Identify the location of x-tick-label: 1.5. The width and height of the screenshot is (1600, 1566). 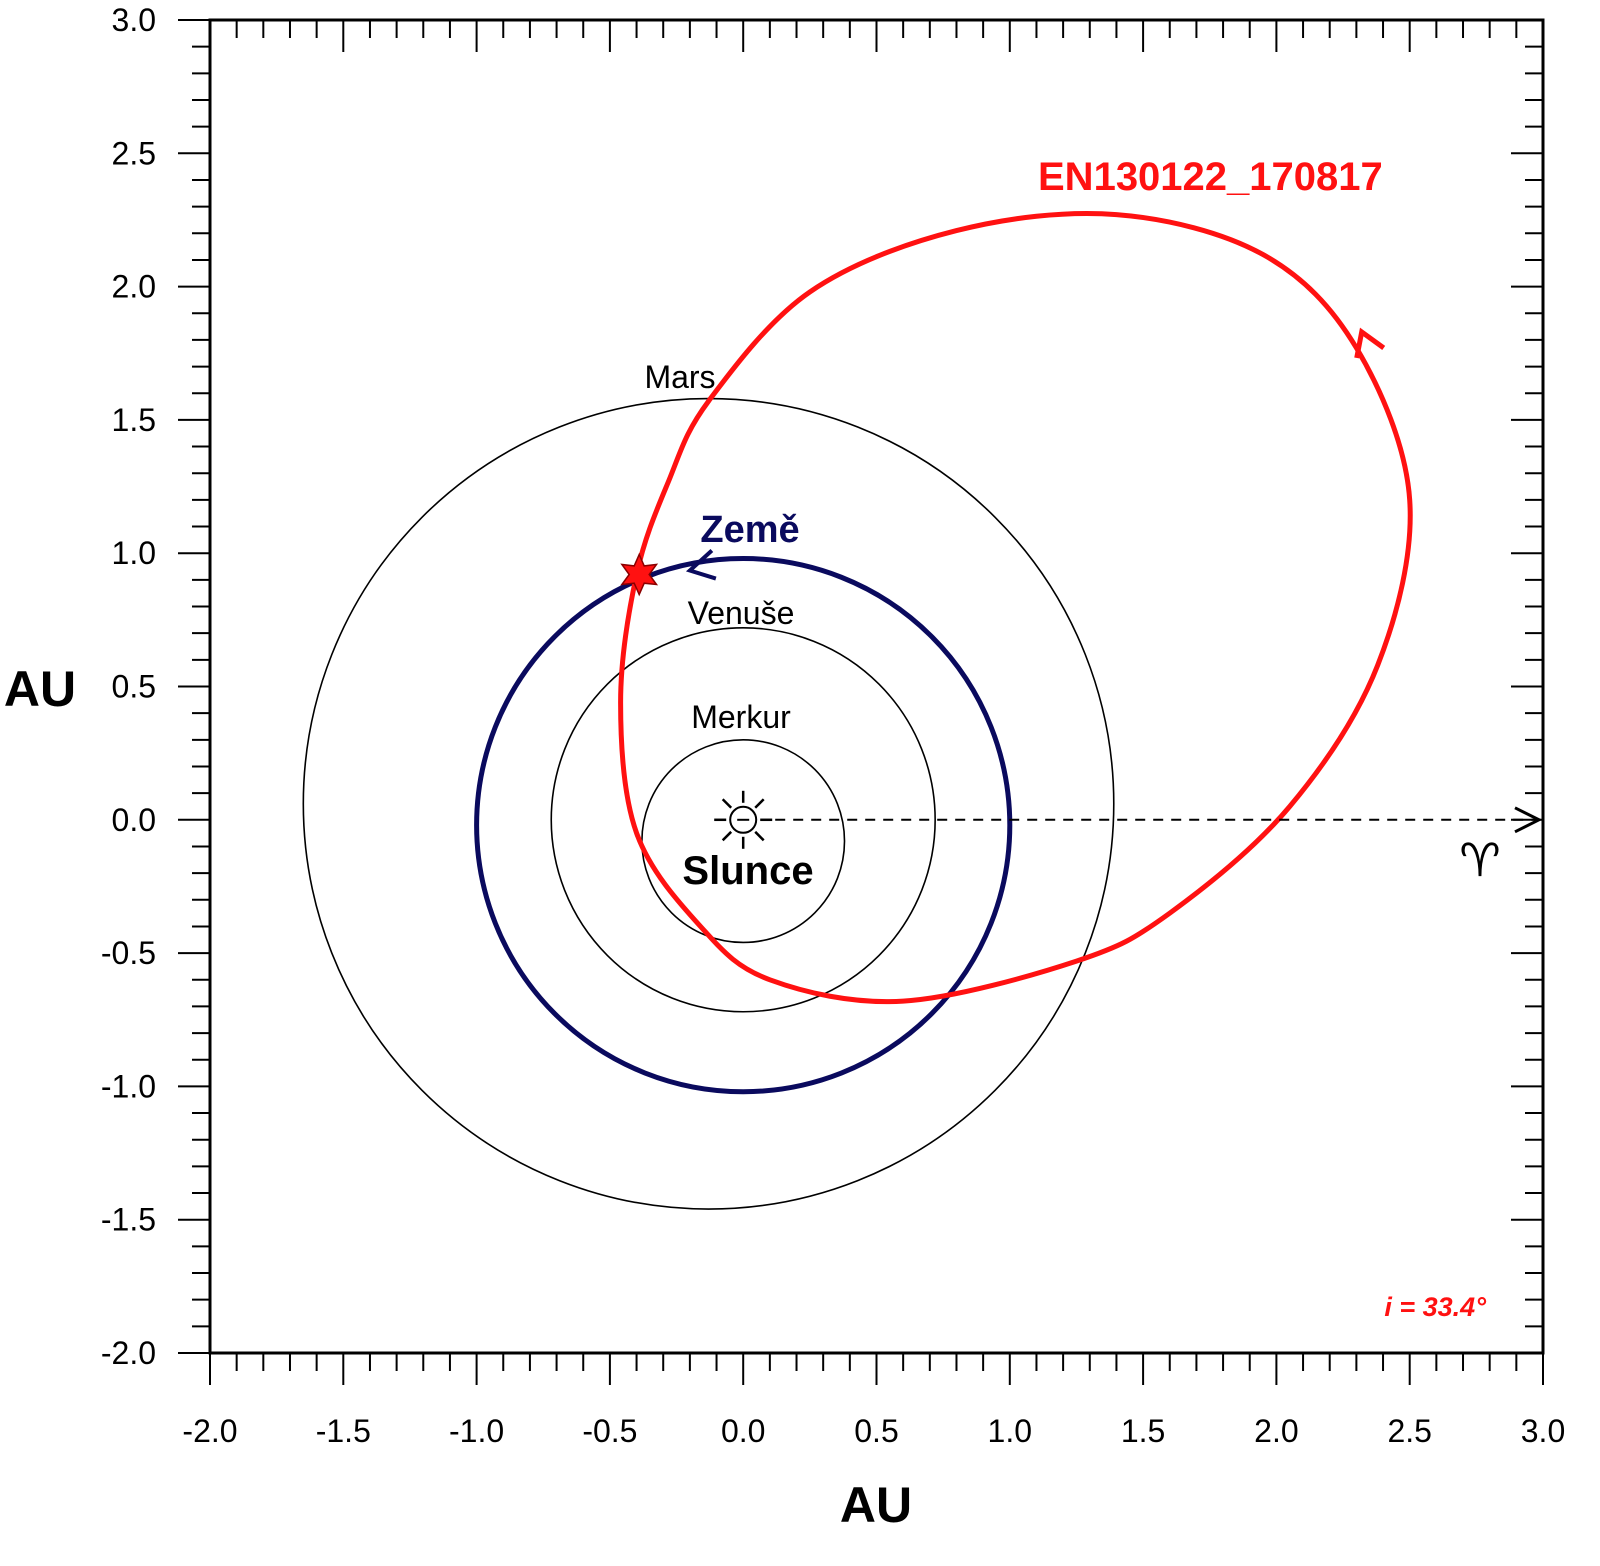
(1143, 1431).